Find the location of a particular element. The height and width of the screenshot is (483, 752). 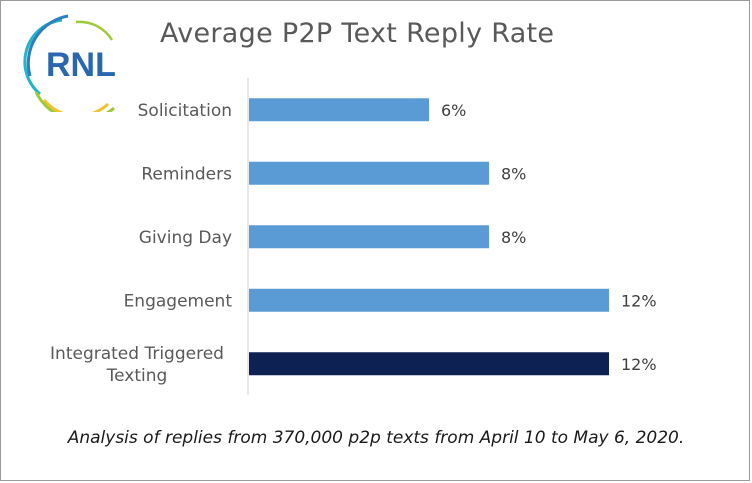

rnl-logo: RNL is located at coordinates (69, 63).